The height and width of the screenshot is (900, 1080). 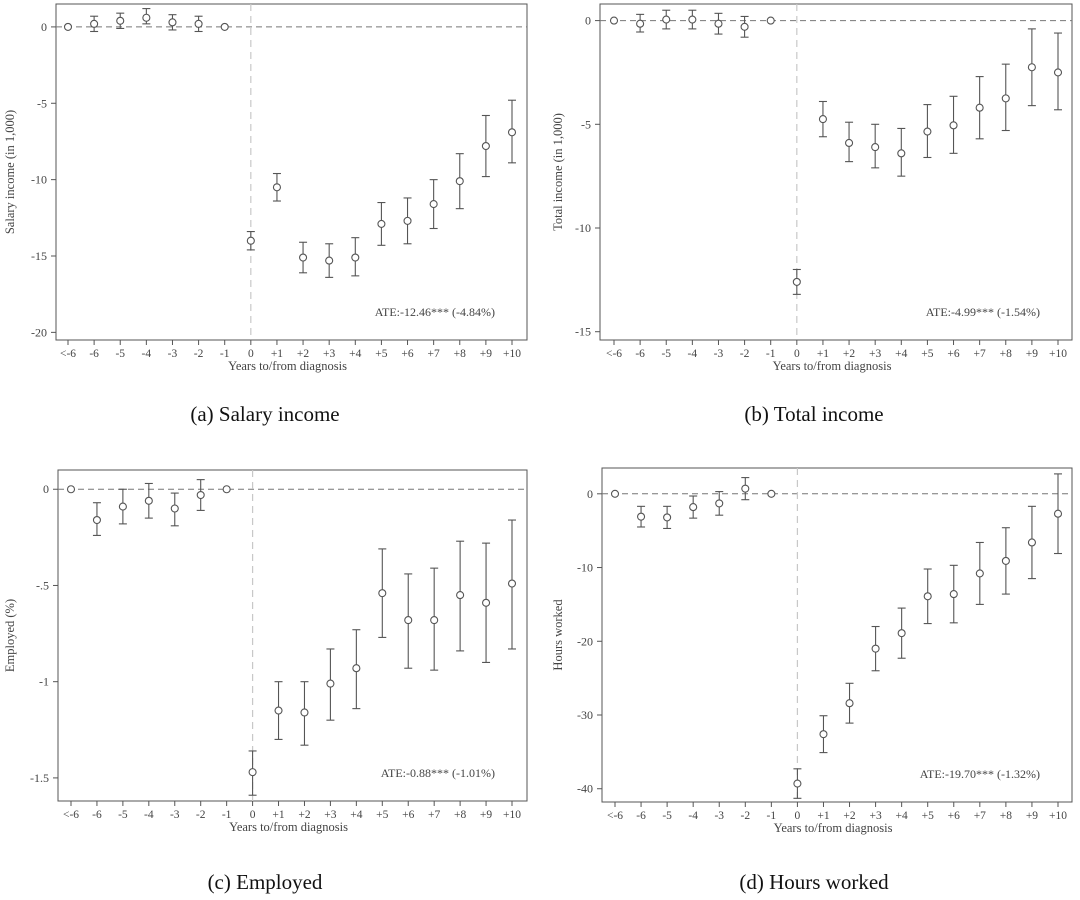 What do you see at coordinates (558, 635) in the screenshot?
I see `y-axis-title: Hours worked` at bounding box center [558, 635].